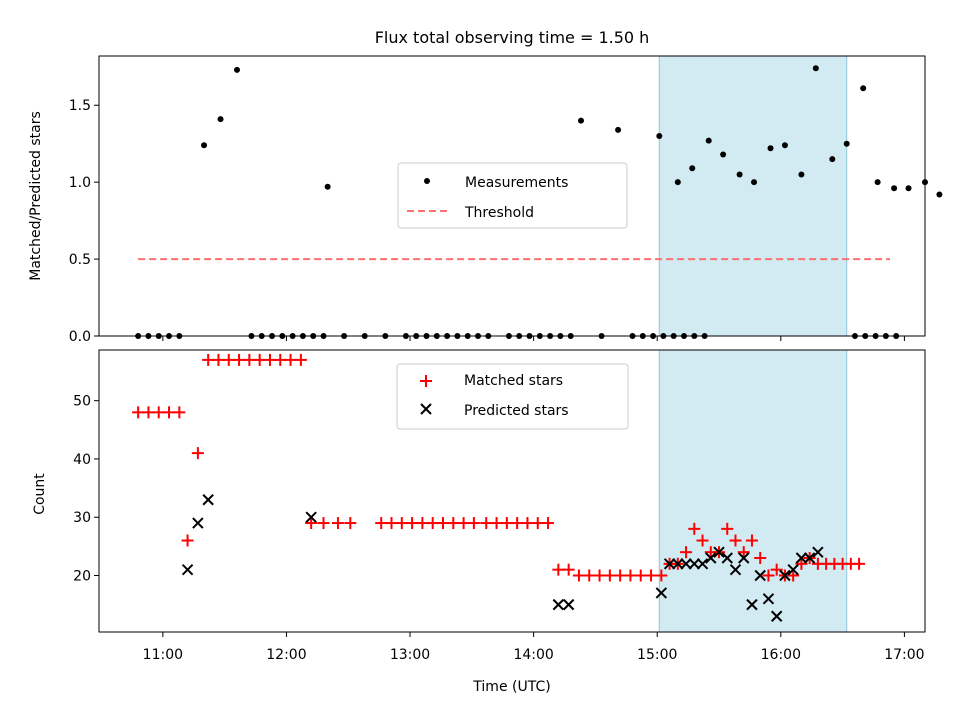 The height and width of the screenshot is (720, 960). I want to click on bottom-highlight-span, so click(753, 491).